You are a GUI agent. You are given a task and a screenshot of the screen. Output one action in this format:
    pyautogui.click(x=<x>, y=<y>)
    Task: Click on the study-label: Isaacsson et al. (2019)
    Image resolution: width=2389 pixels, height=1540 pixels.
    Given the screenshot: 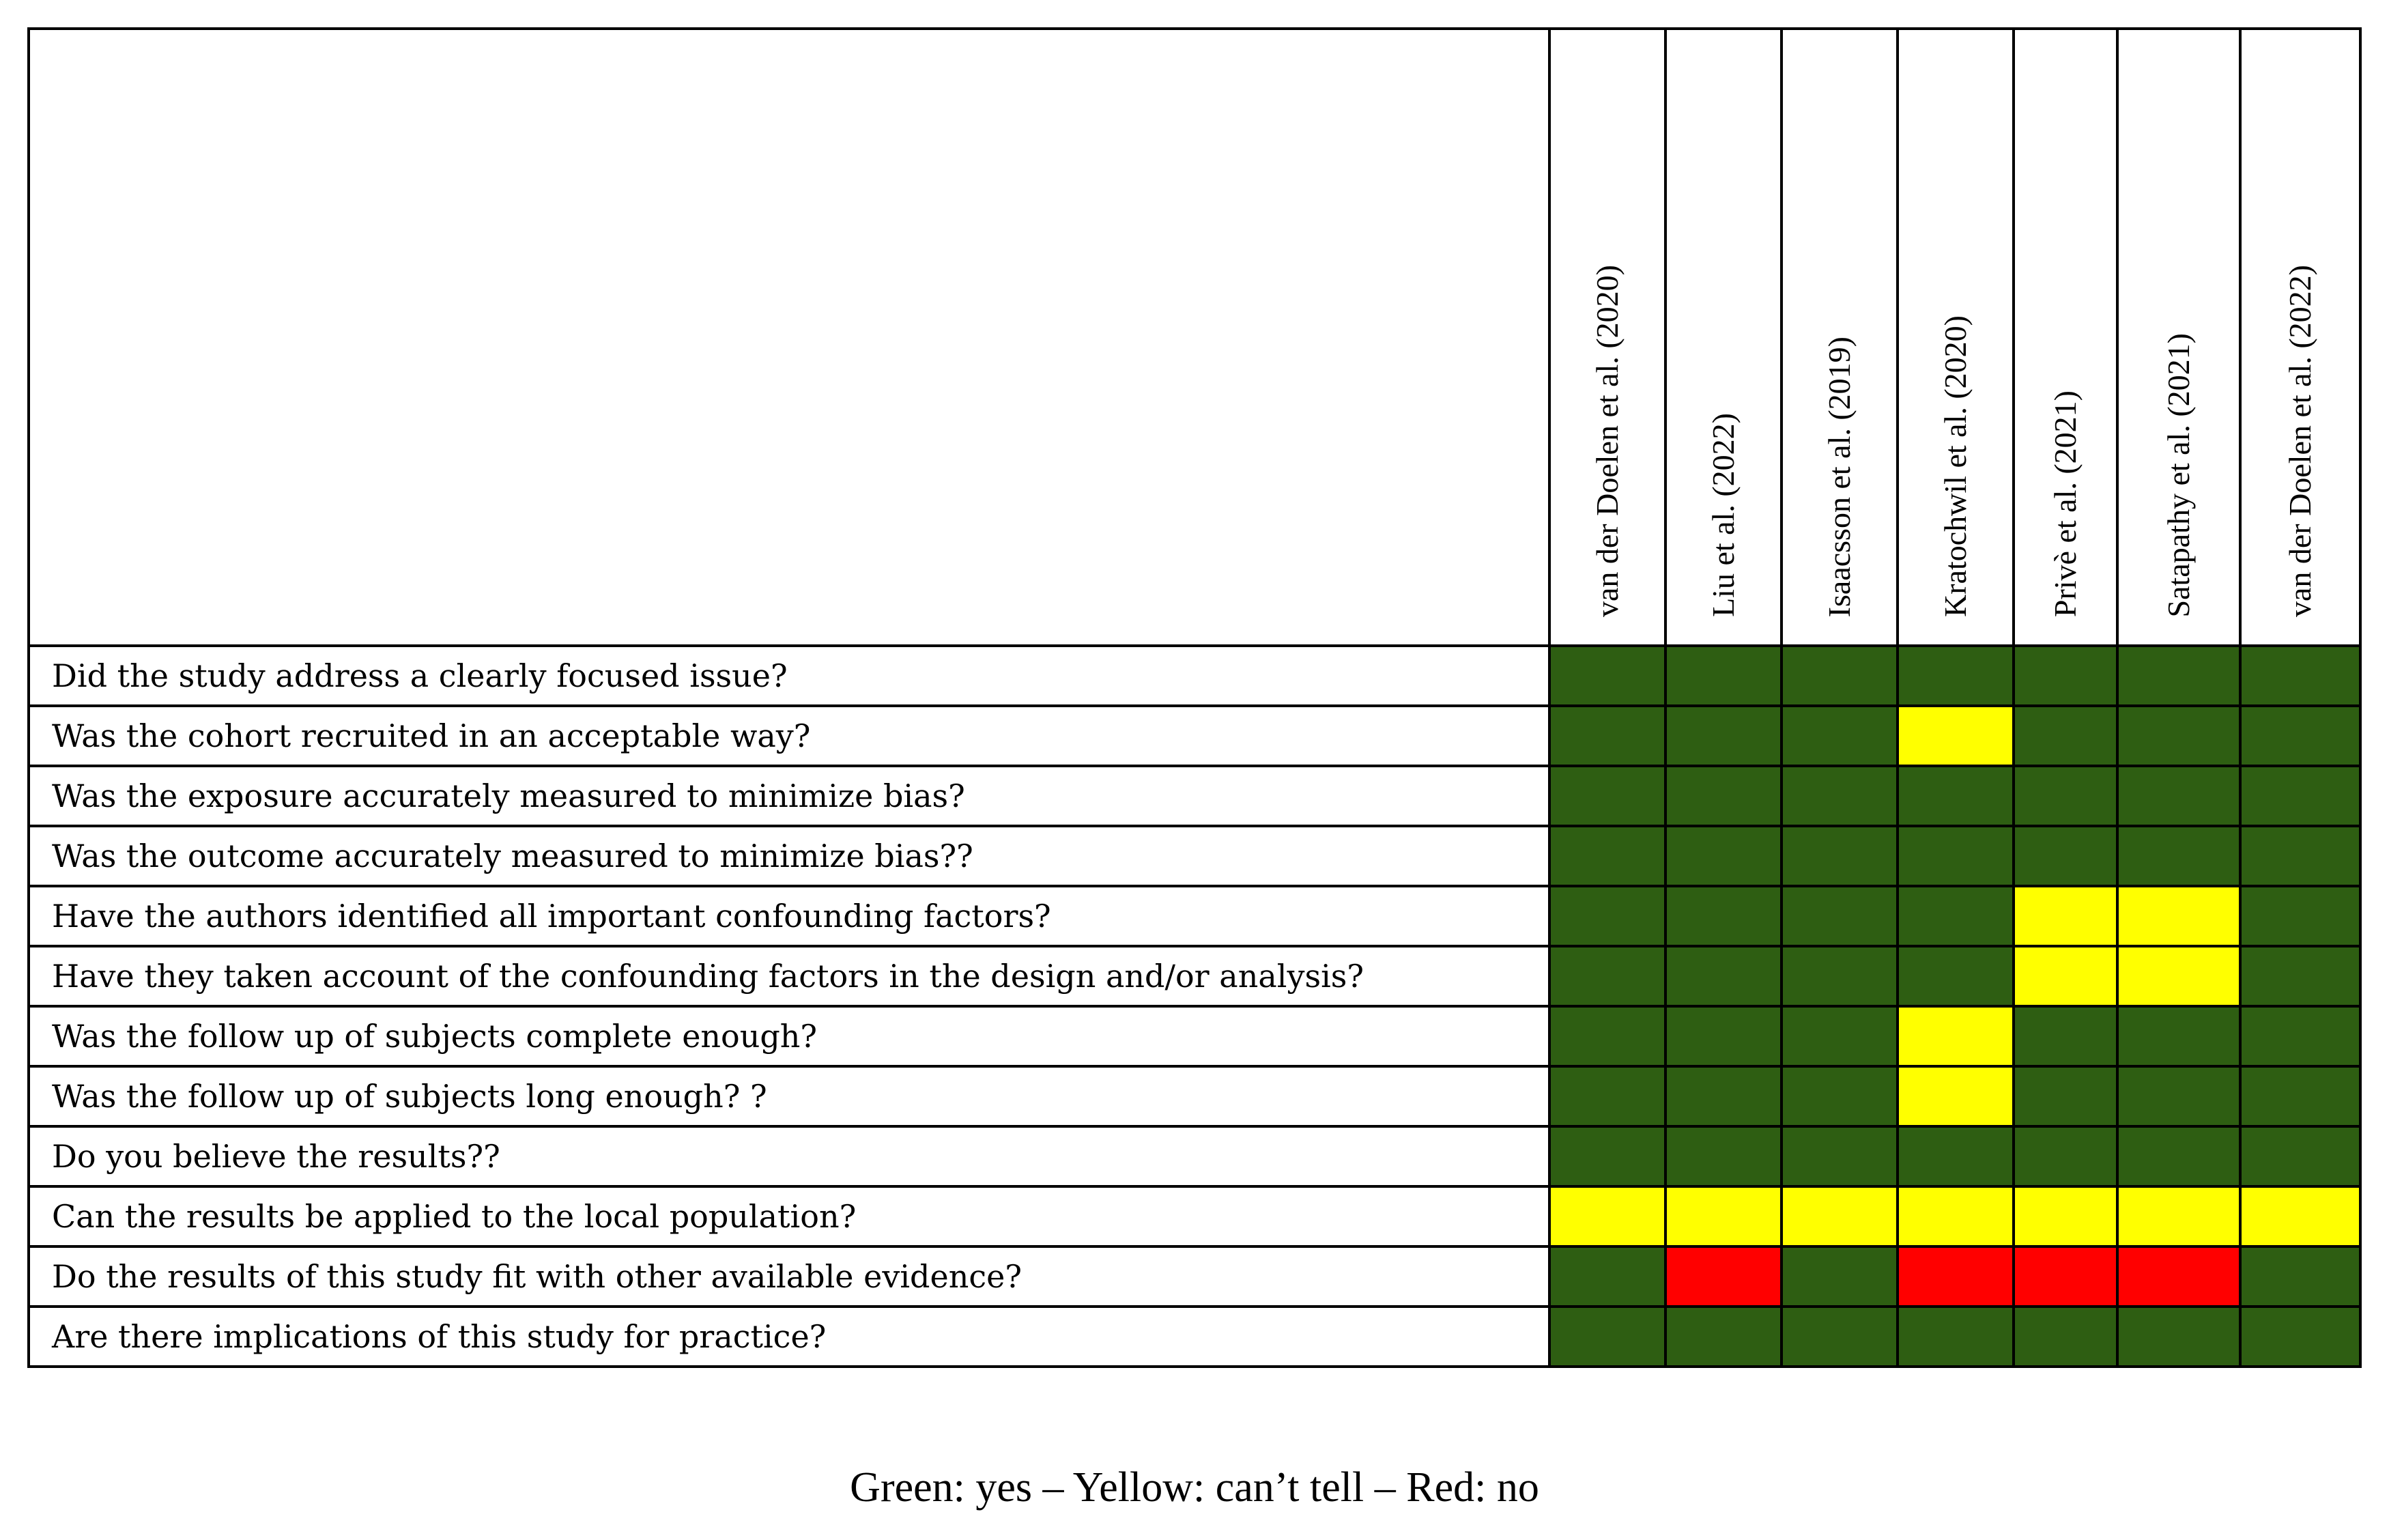 What is the action you would take?
    pyautogui.click(x=1839, y=476)
    